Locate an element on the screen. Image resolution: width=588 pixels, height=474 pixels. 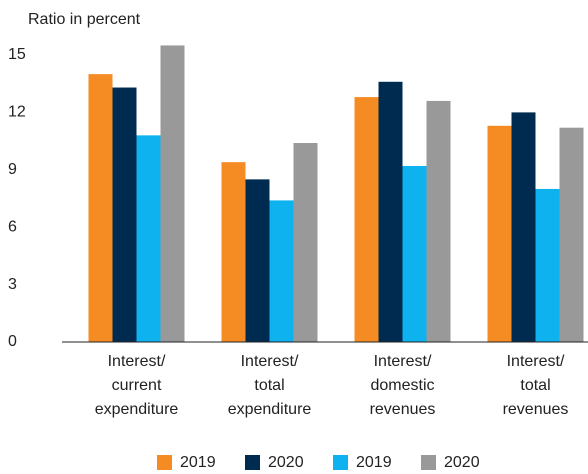
y-tick-label: 0 is located at coordinates (12, 341).